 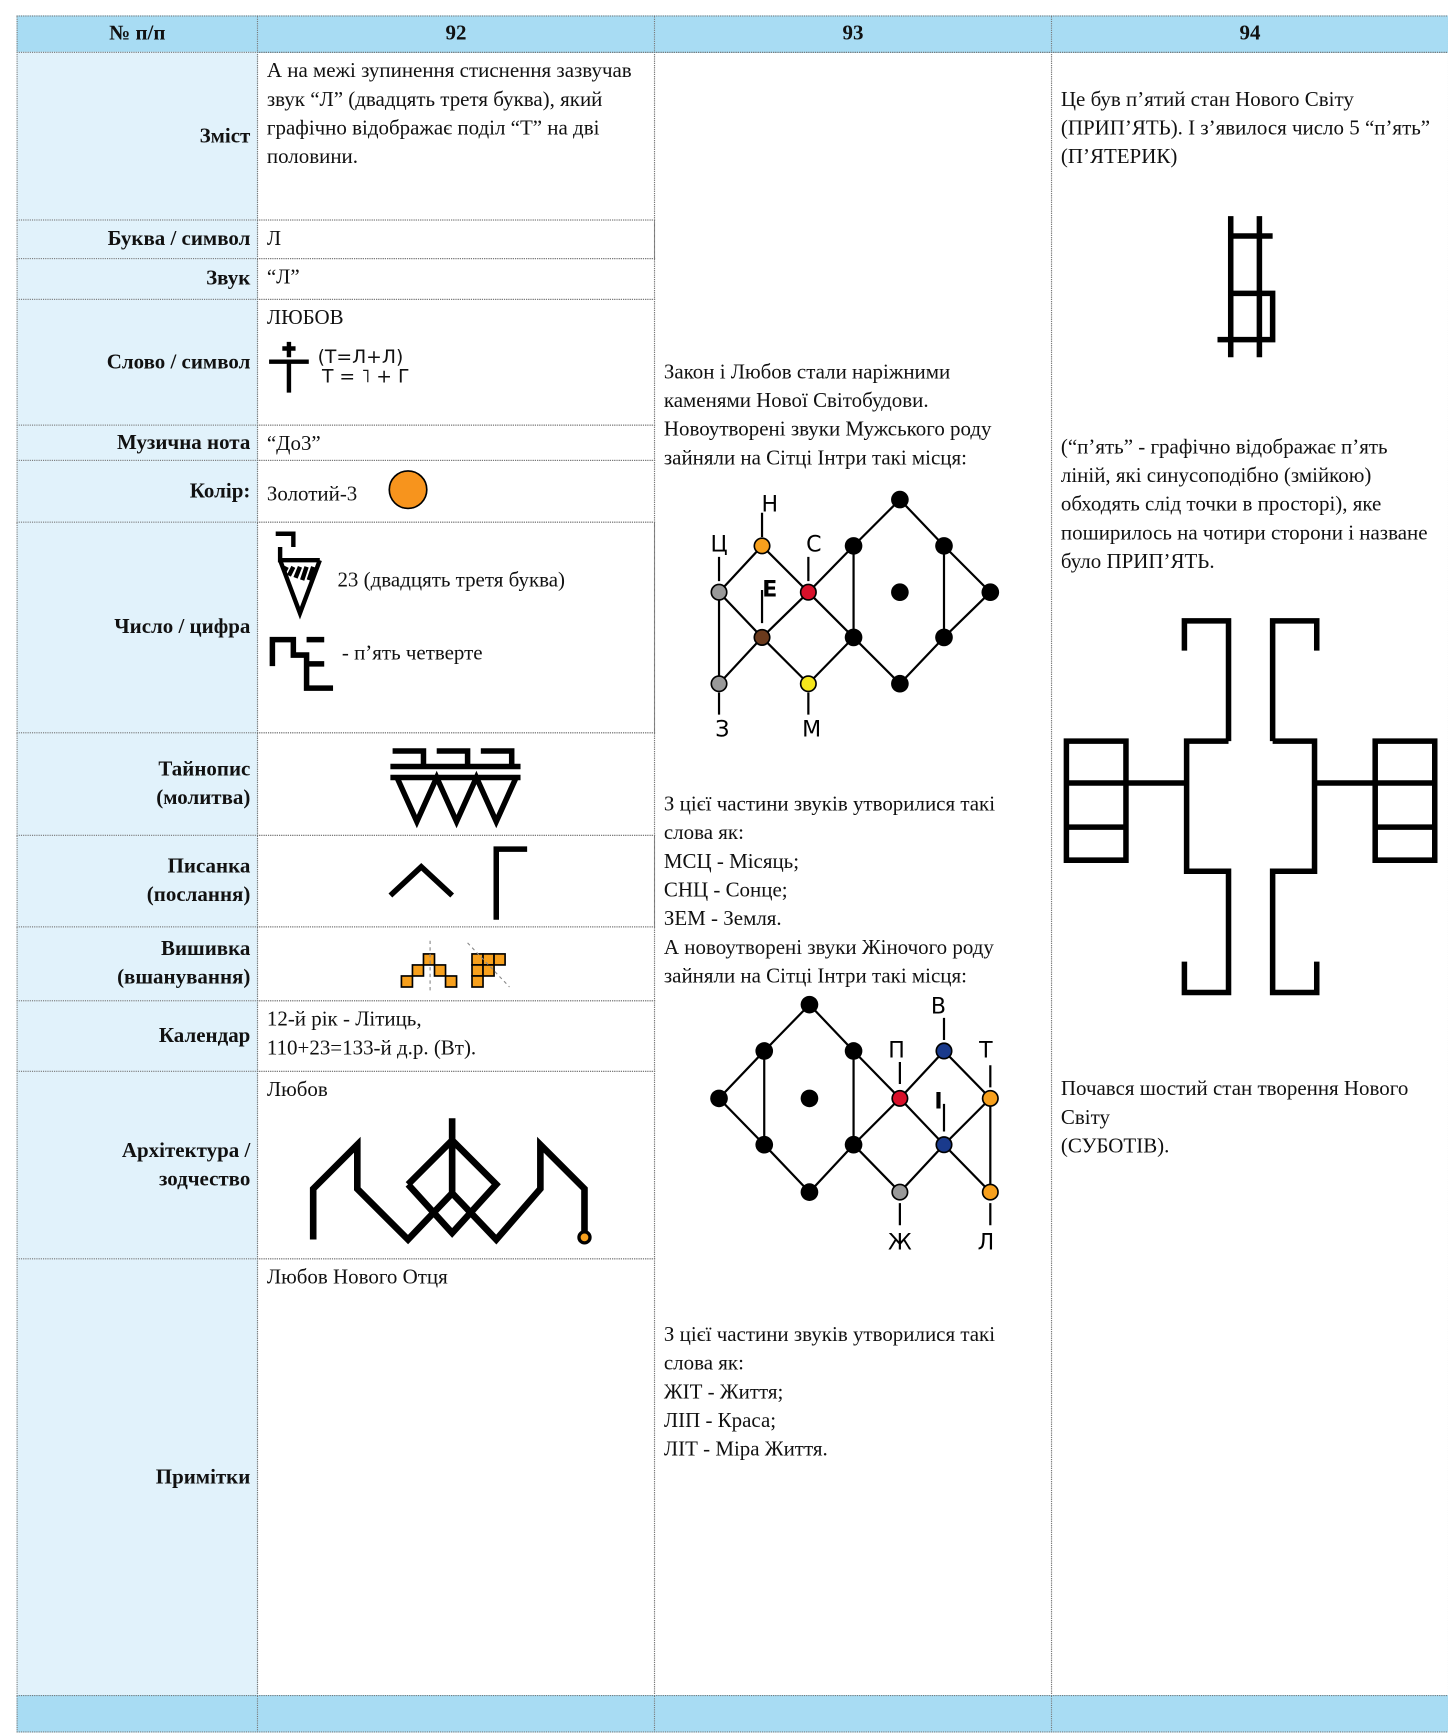 What do you see at coordinates (1249, 34) in the screenshot?
I see `header-cell: 94` at bounding box center [1249, 34].